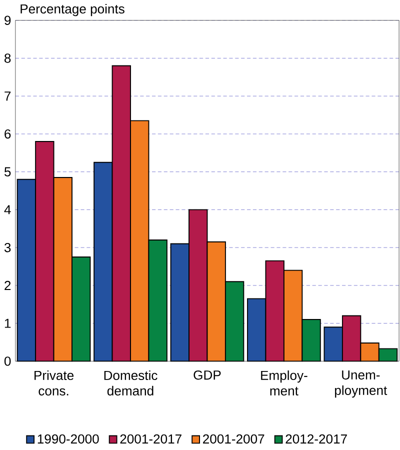  I want to click on x-tick-label: Domestic demand, so click(131, 383).